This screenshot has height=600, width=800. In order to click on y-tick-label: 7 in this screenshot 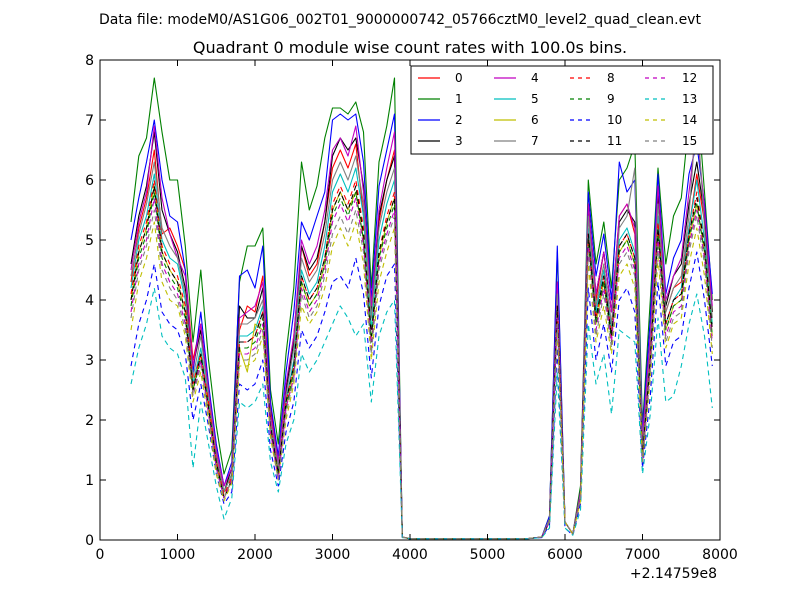, I will do `click(89, 121)`.